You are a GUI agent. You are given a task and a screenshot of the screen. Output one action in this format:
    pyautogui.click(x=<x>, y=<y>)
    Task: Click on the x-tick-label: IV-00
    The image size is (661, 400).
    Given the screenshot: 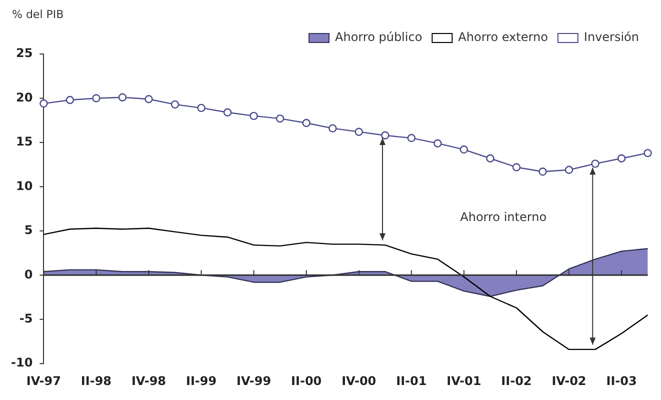 What is the action you would take?
    pyautogui.click(x=359, y=381)
    